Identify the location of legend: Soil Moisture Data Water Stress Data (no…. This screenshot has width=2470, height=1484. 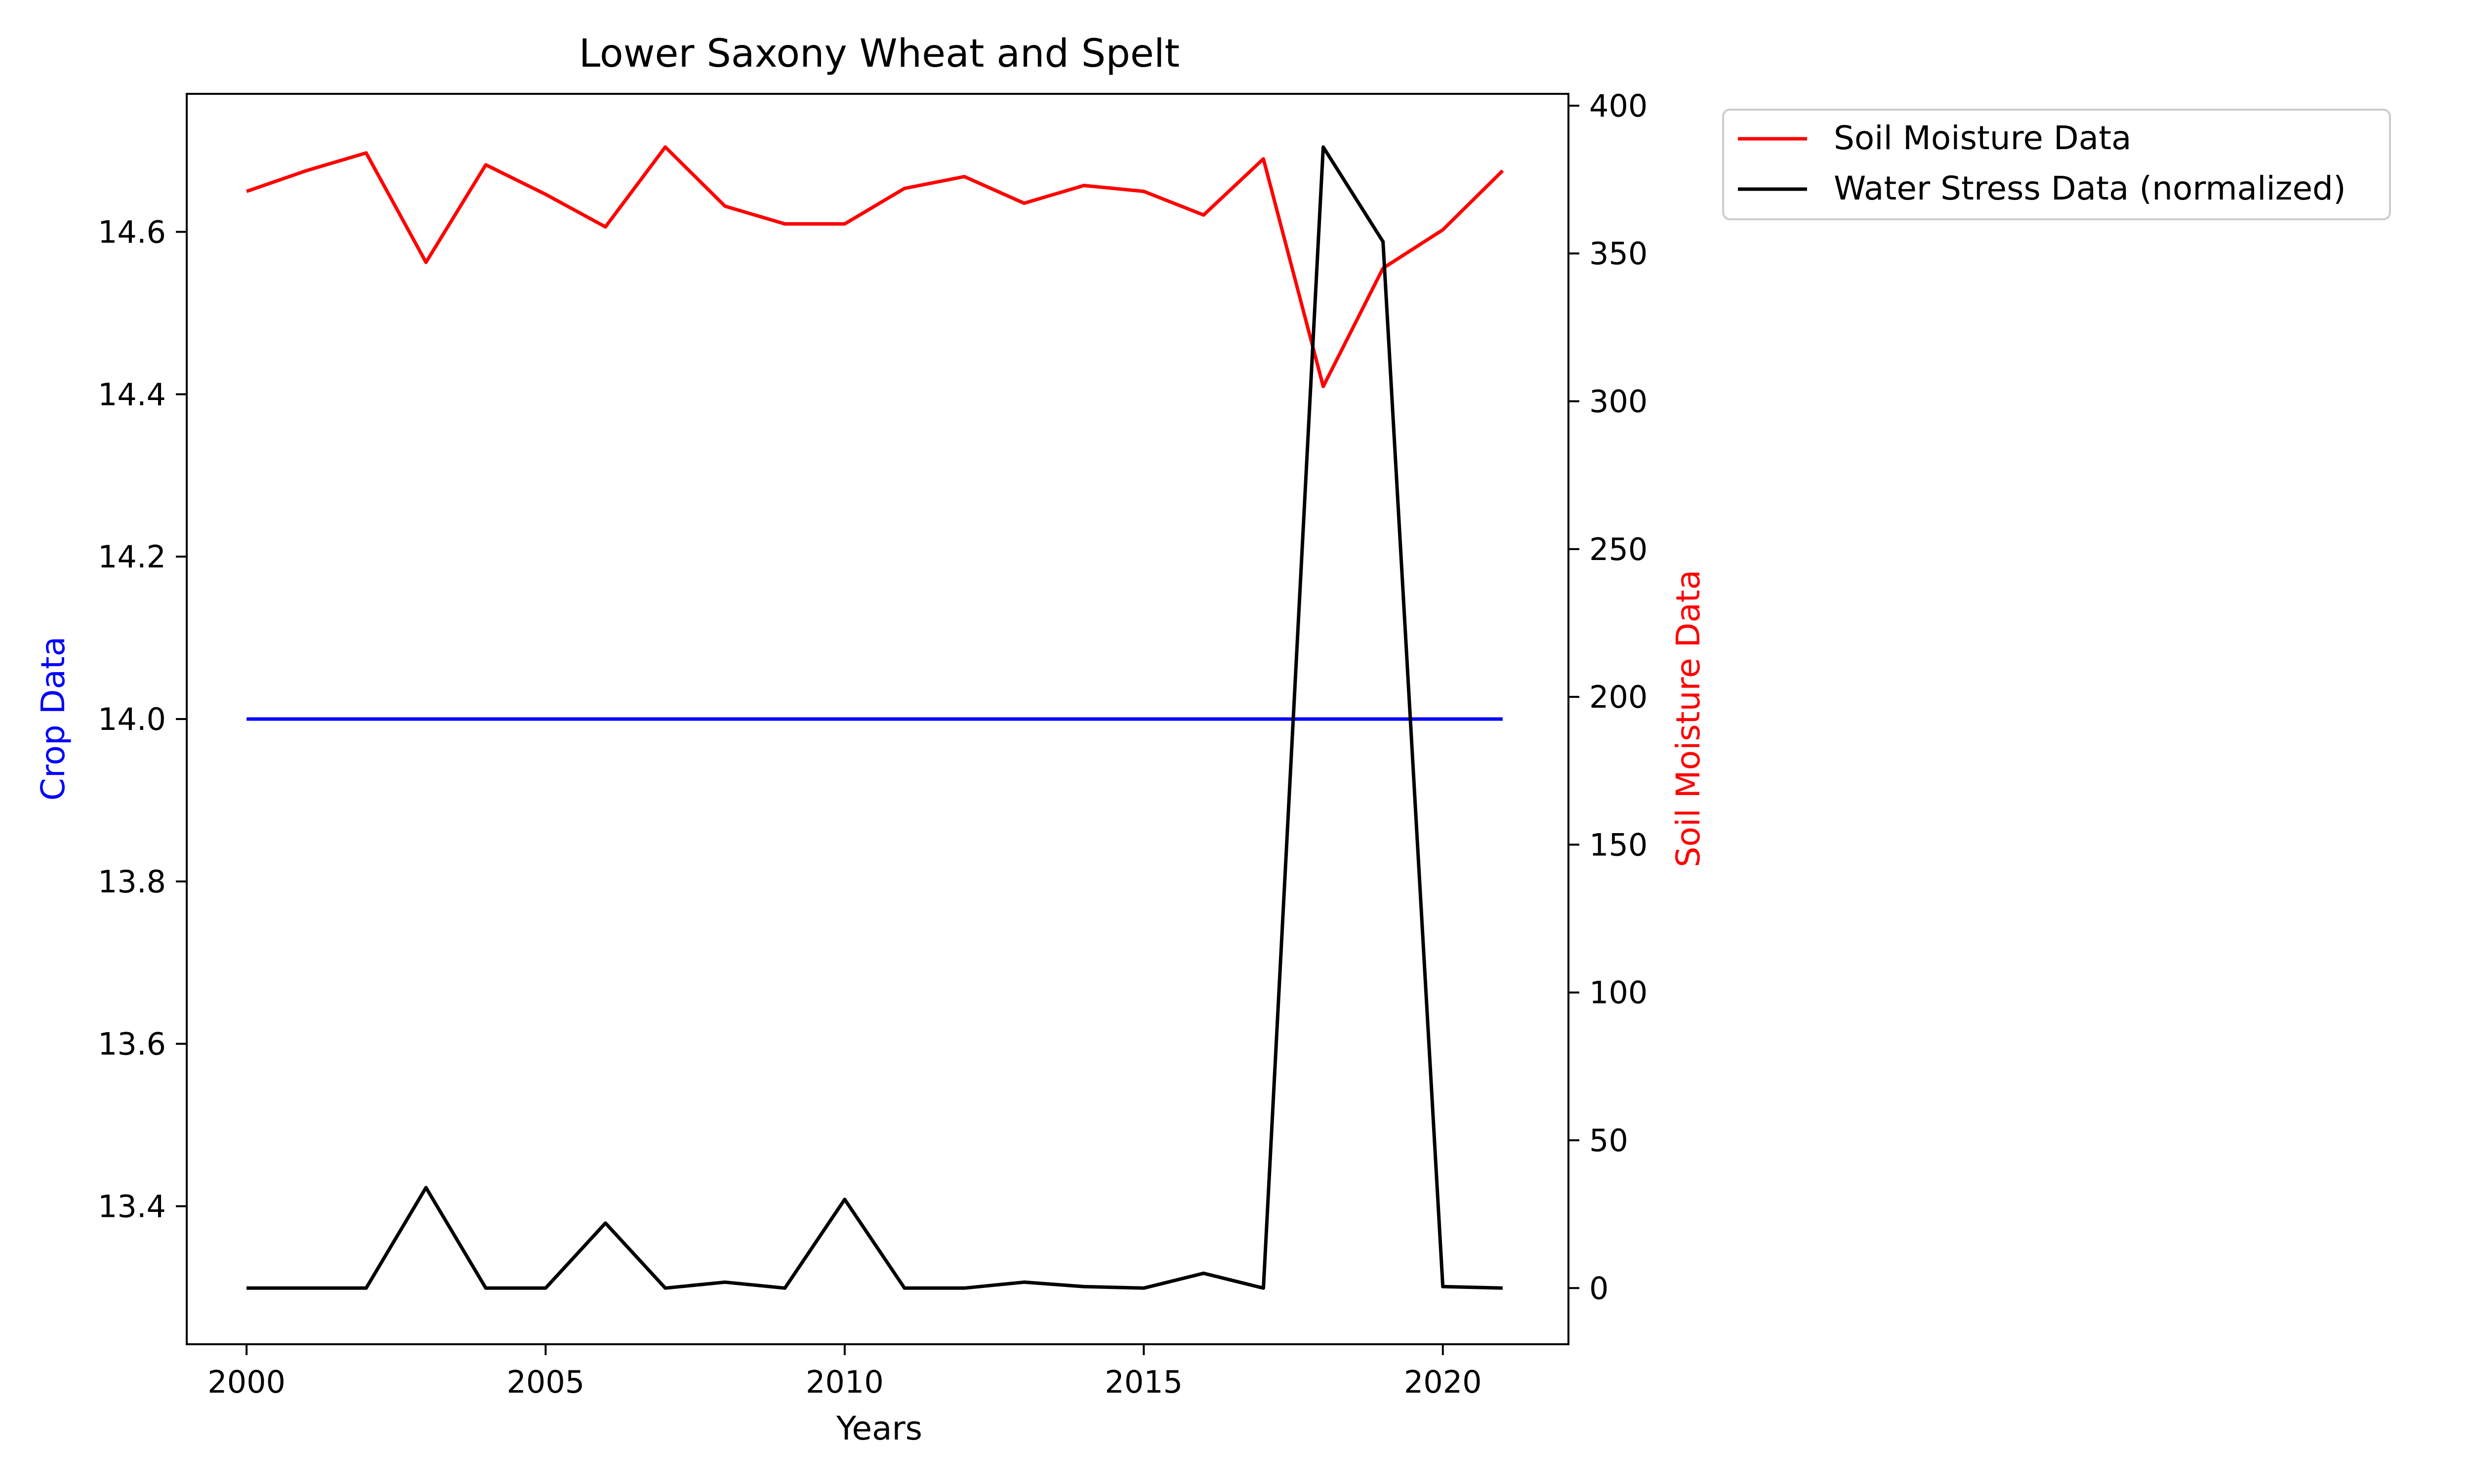
(2056, 164).